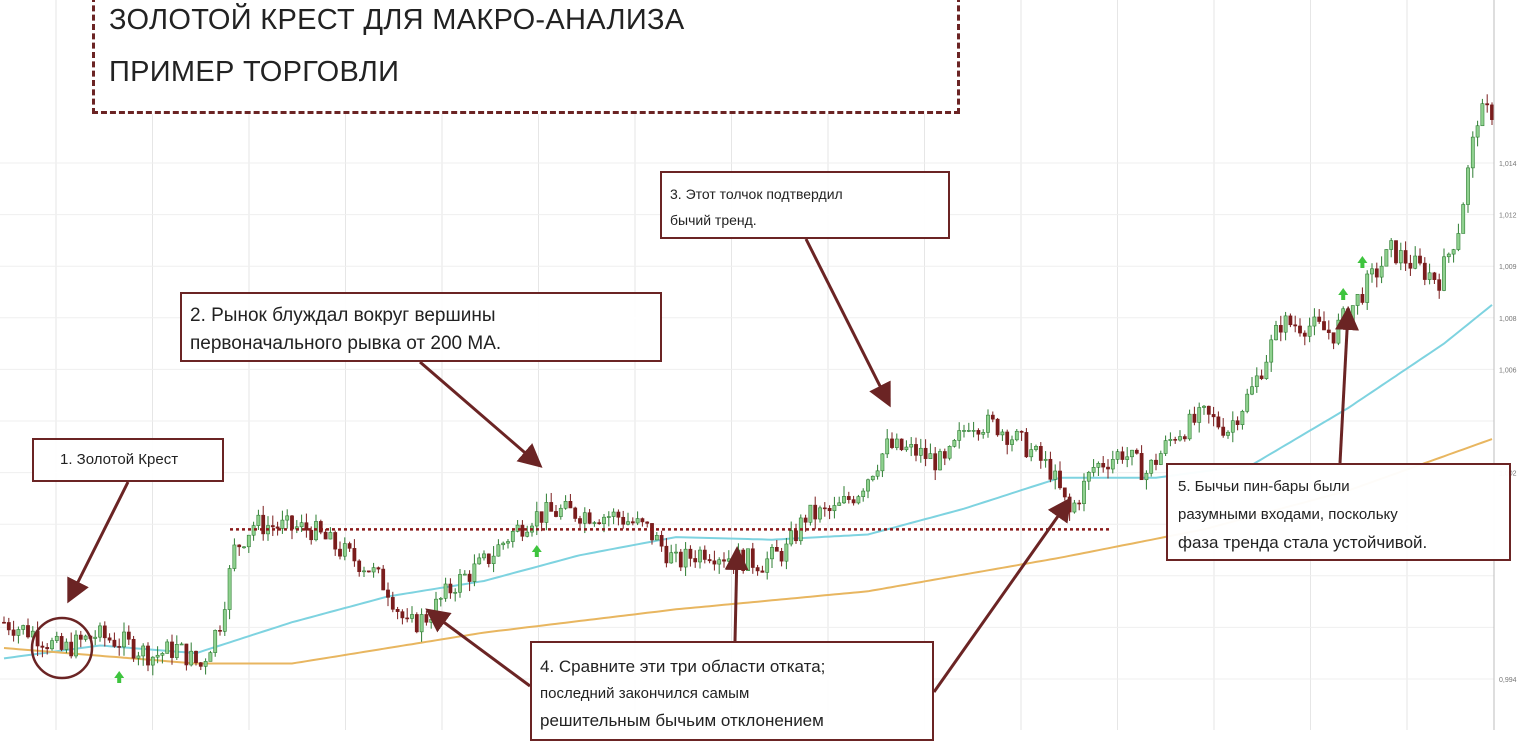 This screenshot has height=741, width=1519. What do you see at coordinates (1508, 680) in the screenshot?
I see `price-tick-label: 0,994` at bounding box center [1508, 680].